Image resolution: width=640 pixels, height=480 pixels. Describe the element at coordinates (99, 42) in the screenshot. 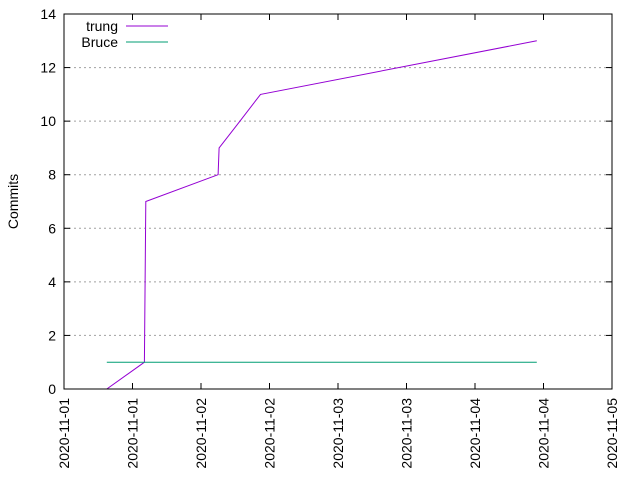

I see `legend-label-bruce: Bruce` at that location.